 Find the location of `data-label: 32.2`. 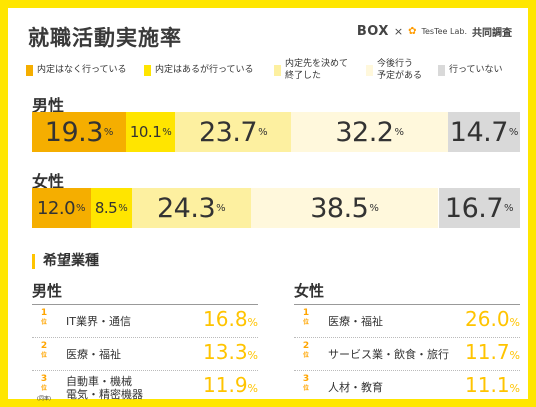

data-label: 32.2 is located at coordinates (364, 132).